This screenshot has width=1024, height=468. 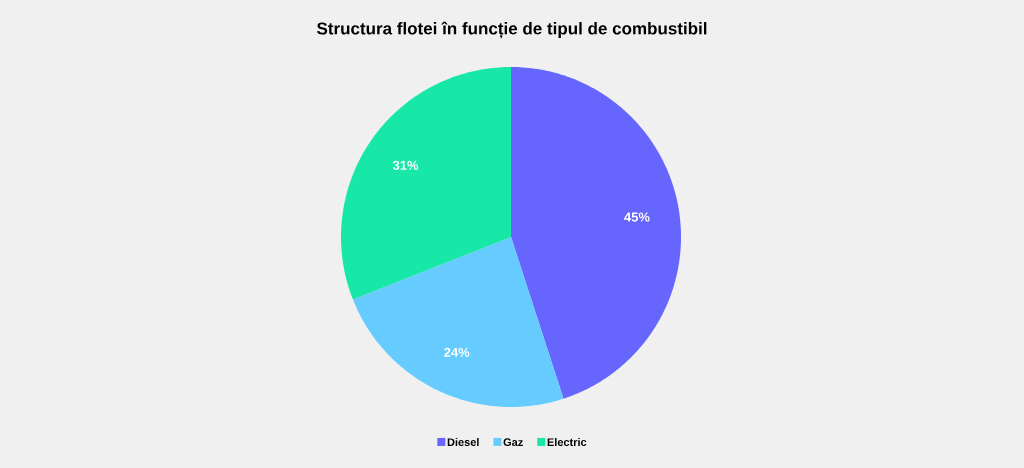 What do you see at coordinates (637, 217) in the screenshot?
I see `data-label: 45%` at bounding box center [637, 217].